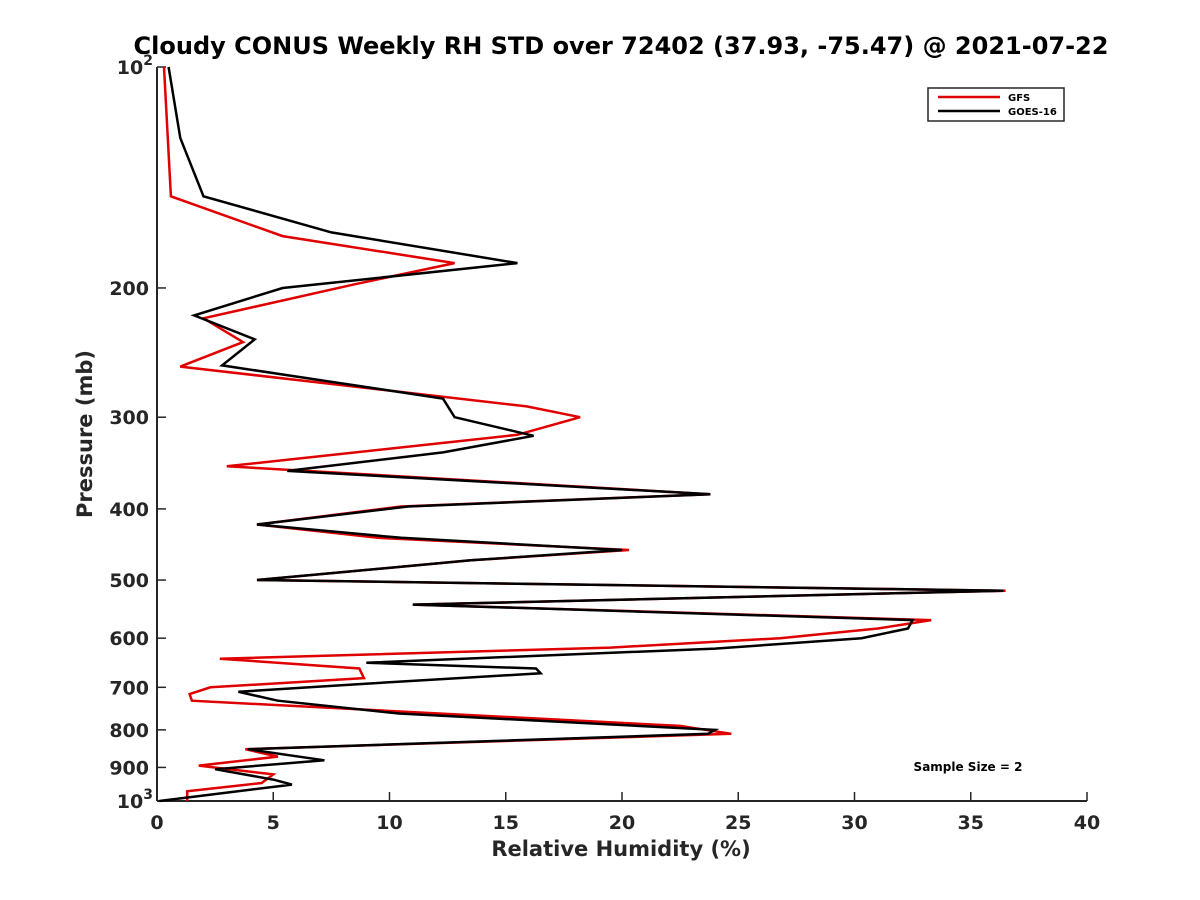 The image size is (1200, 900). What do you see at coordinates (389, 823) in the screenshot?
I see `x-tick-label: 10` at bounding box center [389, 823].